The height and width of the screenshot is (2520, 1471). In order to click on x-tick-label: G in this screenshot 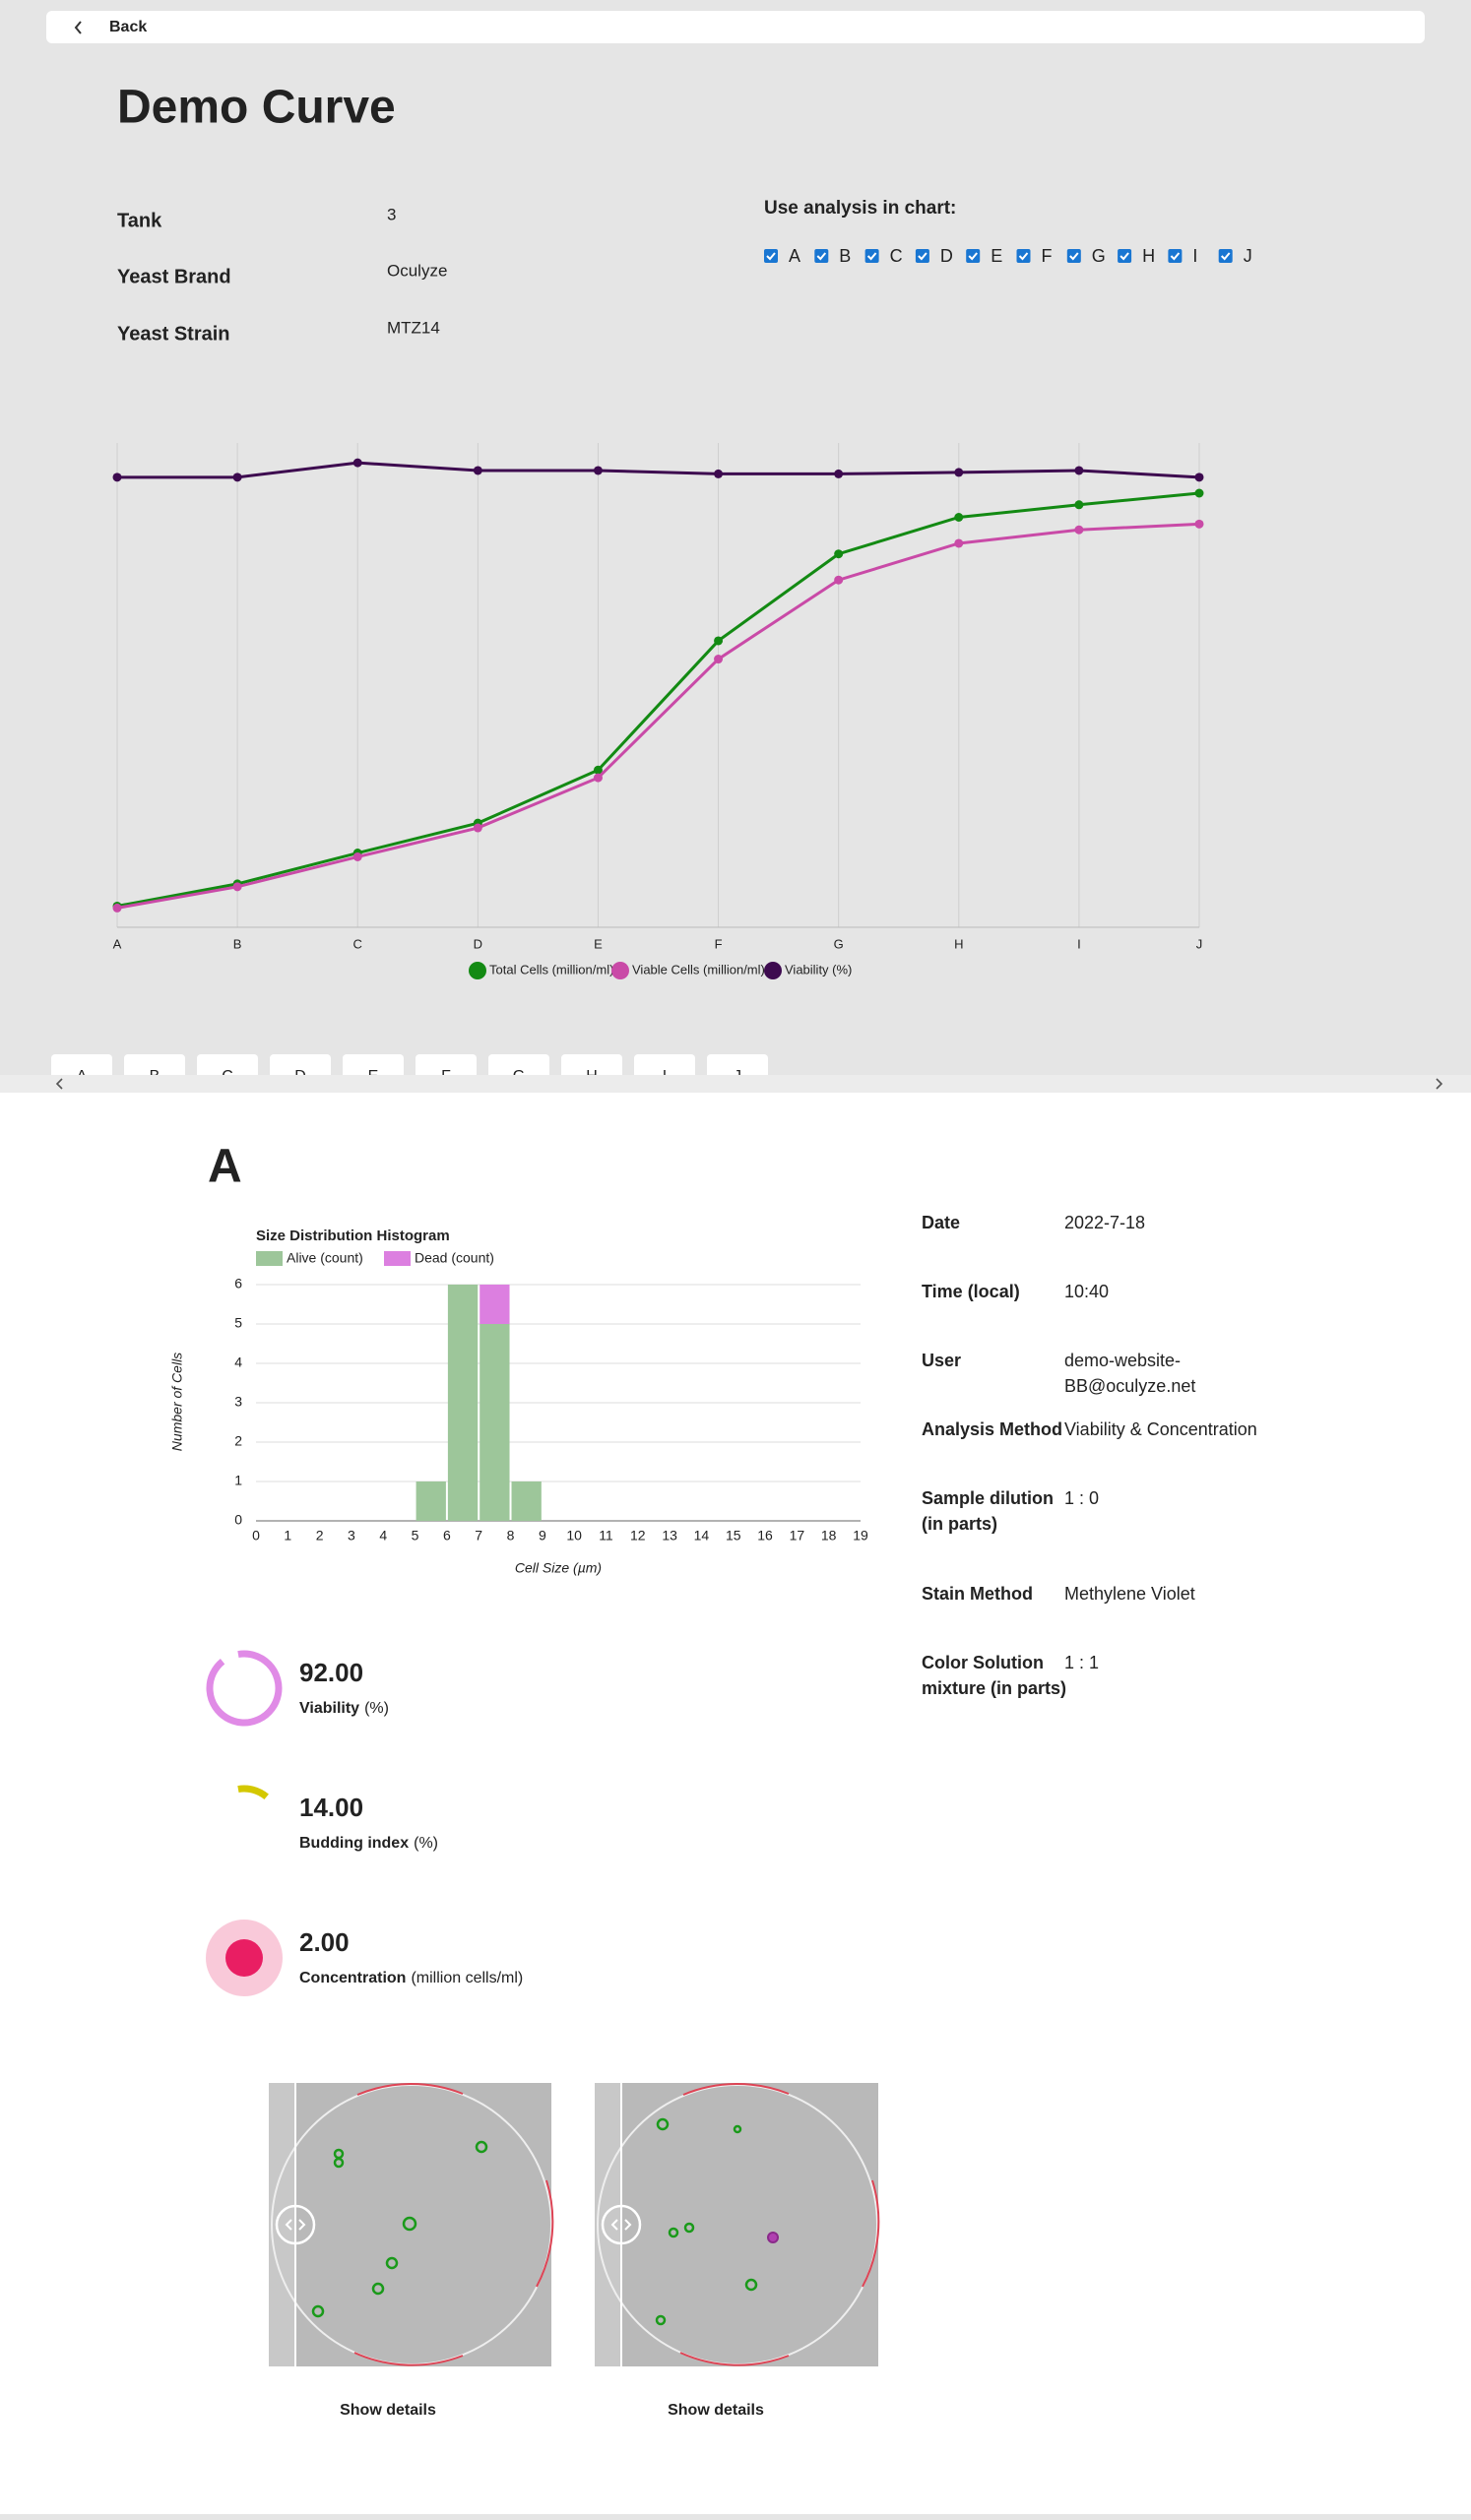, I will do `click(839, 943)`.